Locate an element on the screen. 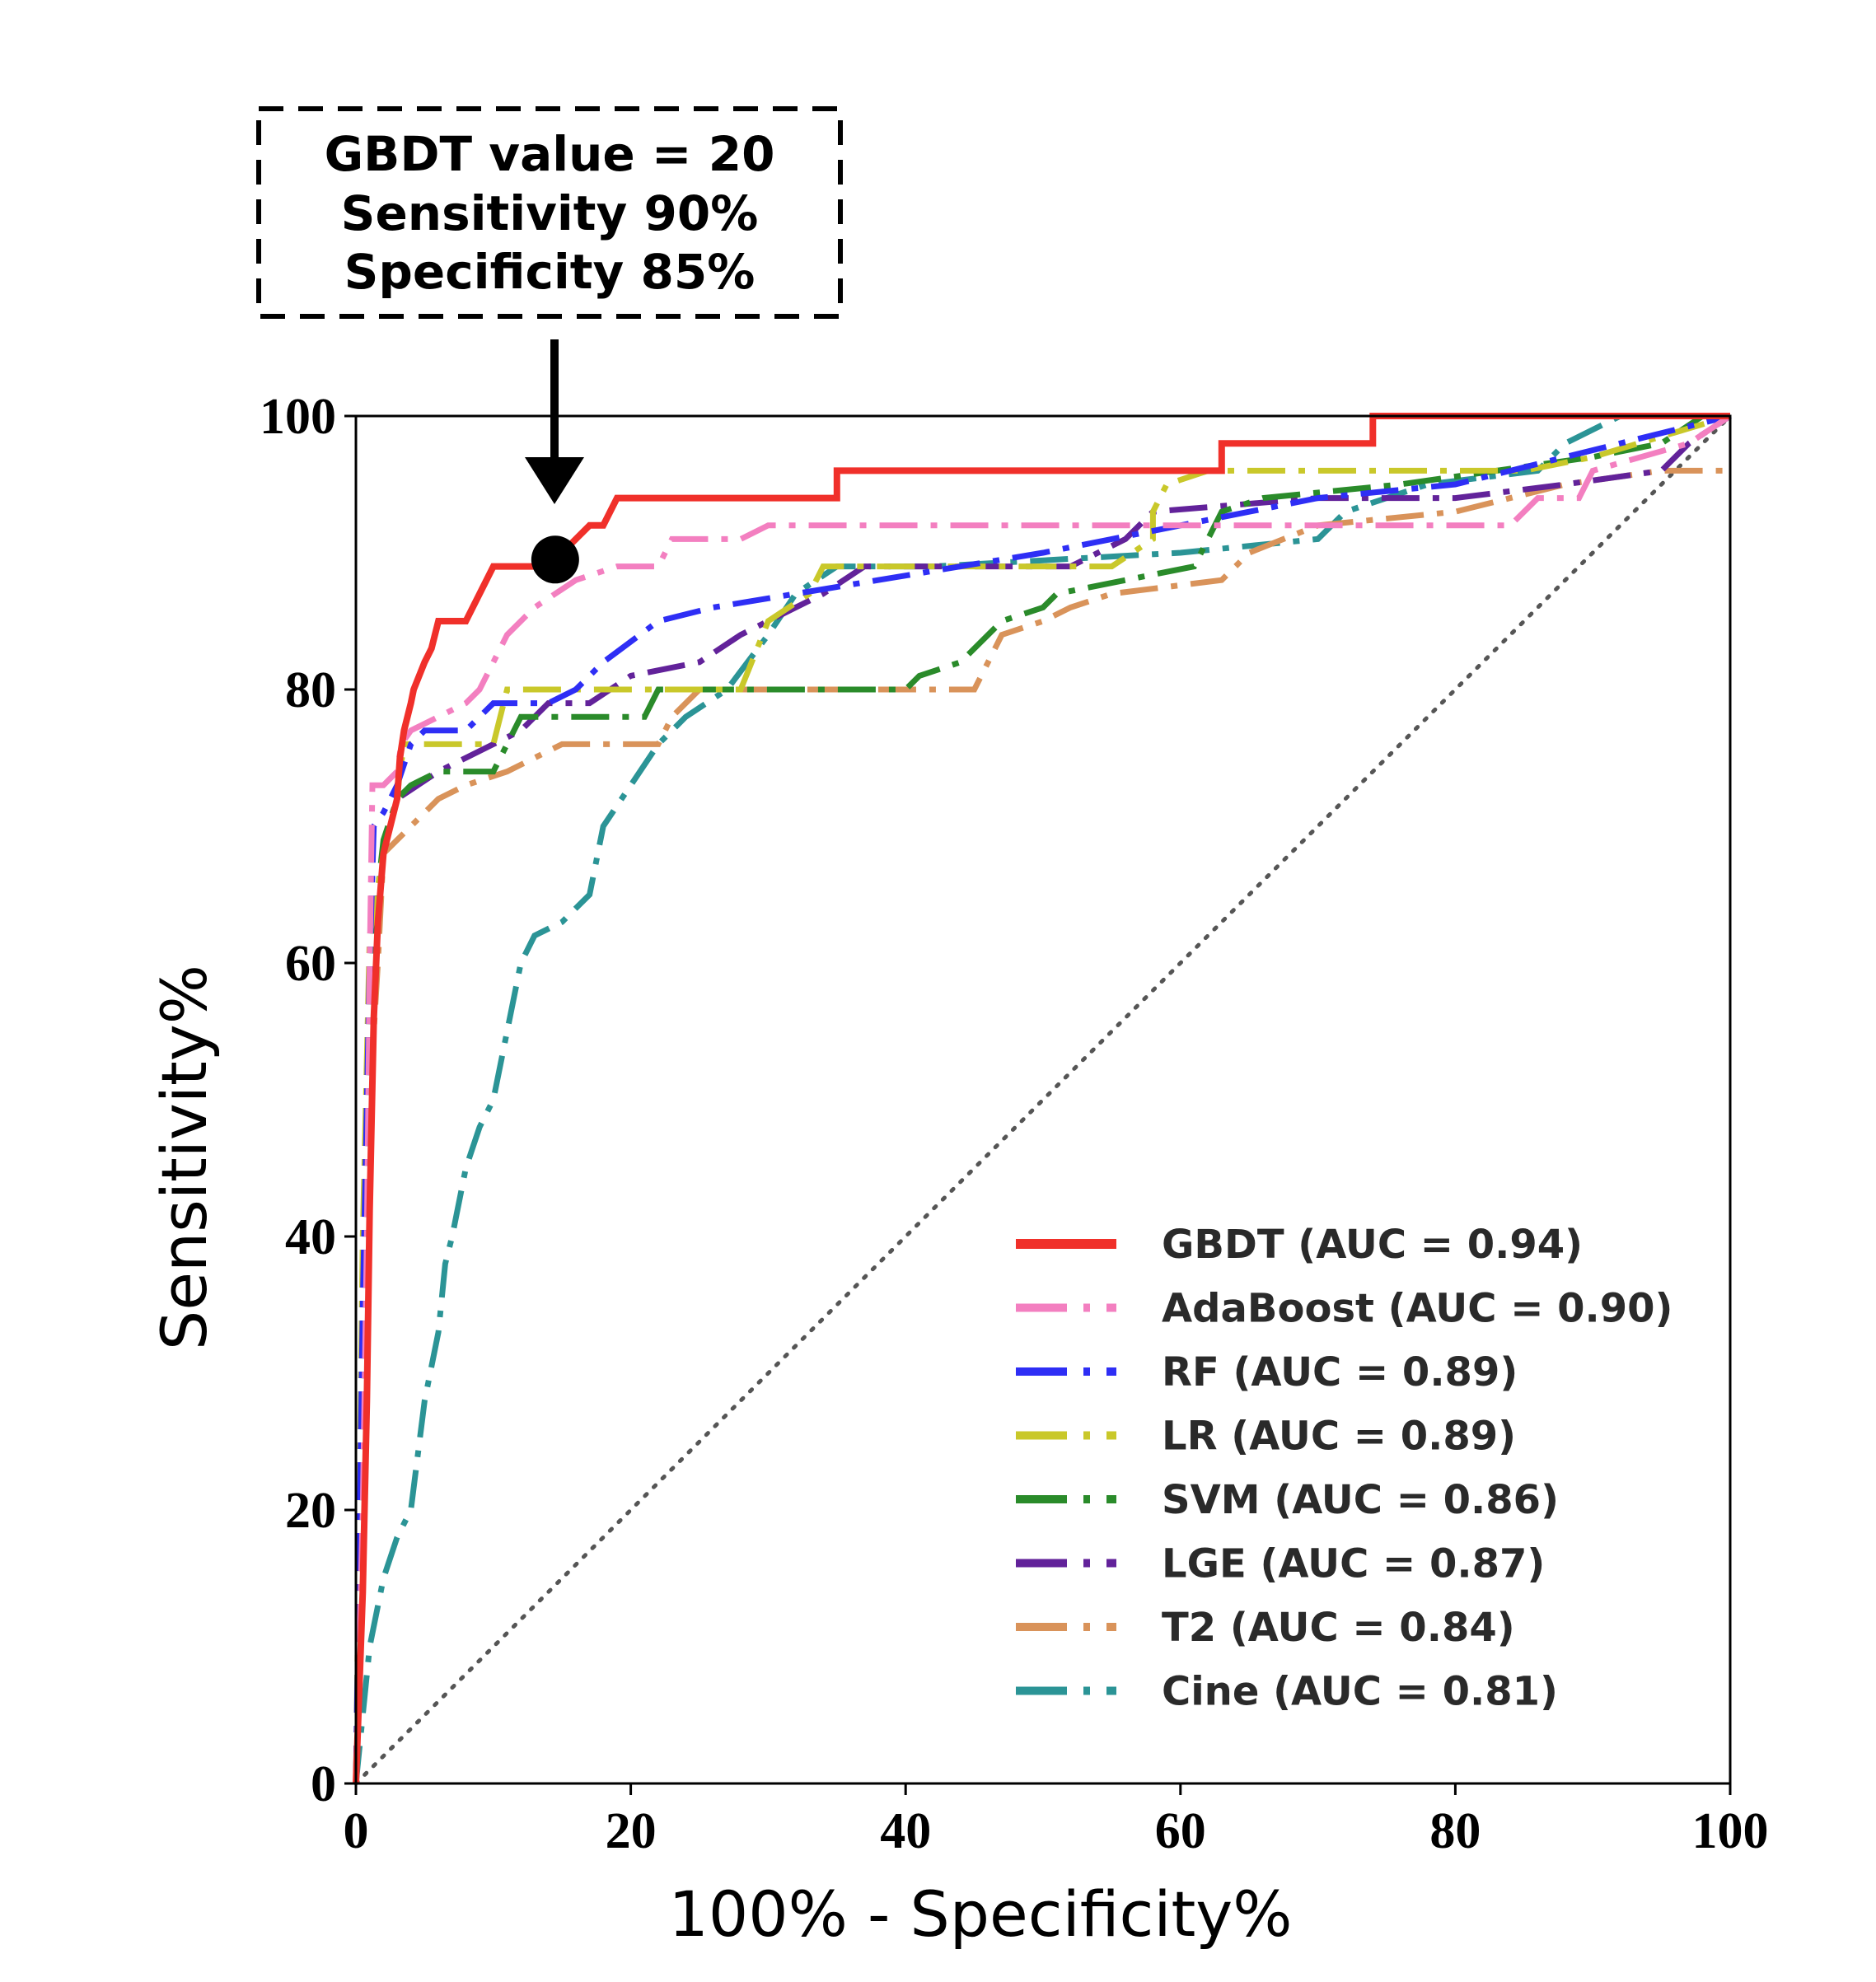  legend-label-7: Cine (AUC = 0.81) is located at coordinates (1360, 1692).